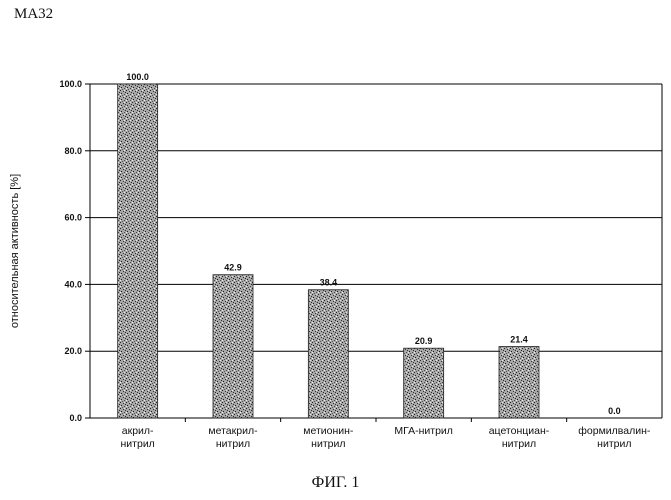 This screenshot has height=500, width=671. What do you see at coordinates (424, 341) in the screenshot?
I see `data-label: 20.9` at bounding box center [424, 341].